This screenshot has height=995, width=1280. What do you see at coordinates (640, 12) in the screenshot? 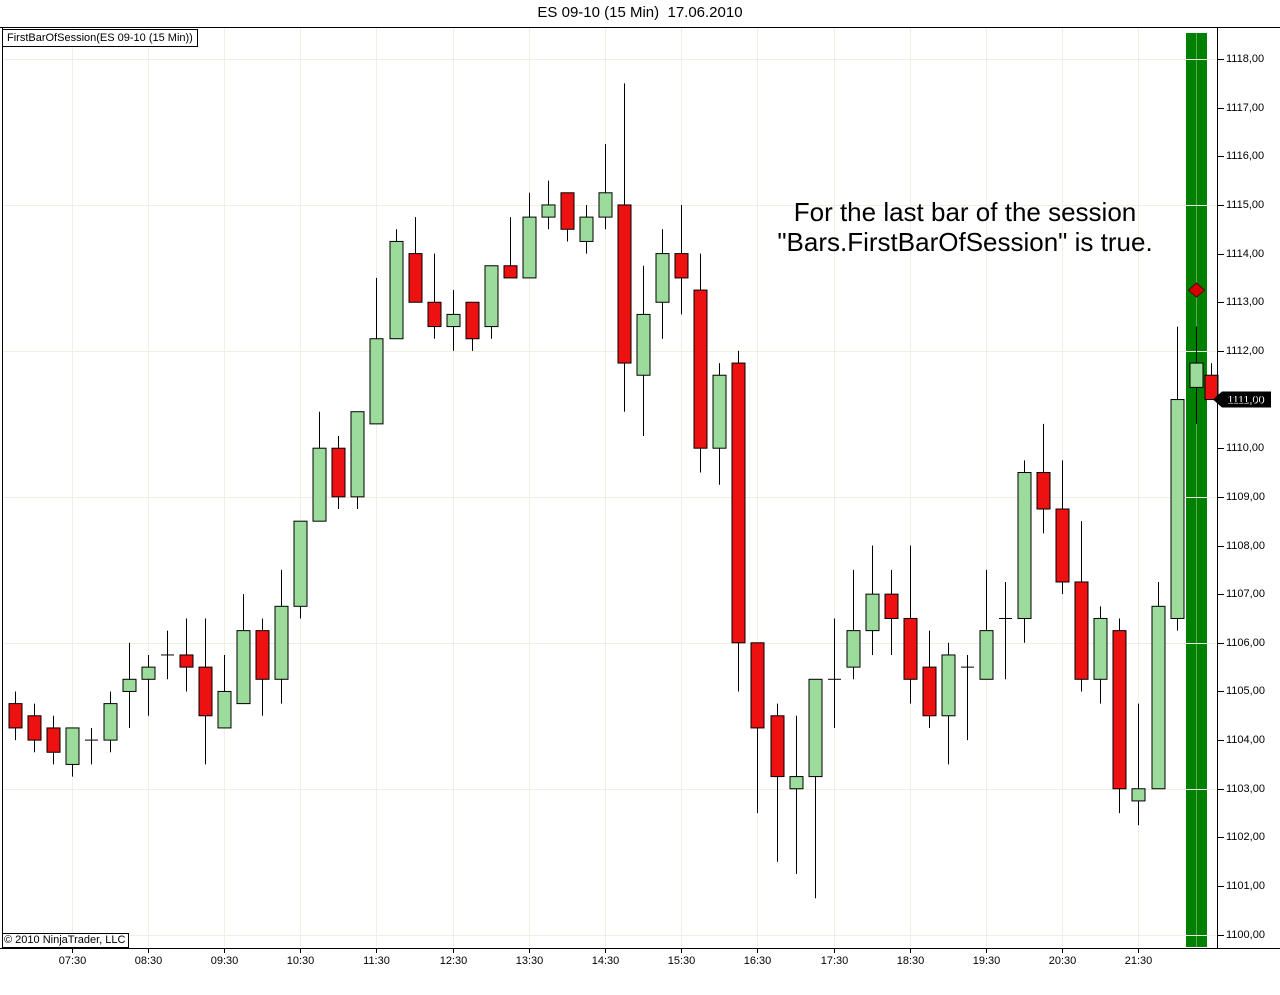
I see `chart-title: ES 09-10 (15 Min) 17.06.2010` at bounding box center [640, 12].